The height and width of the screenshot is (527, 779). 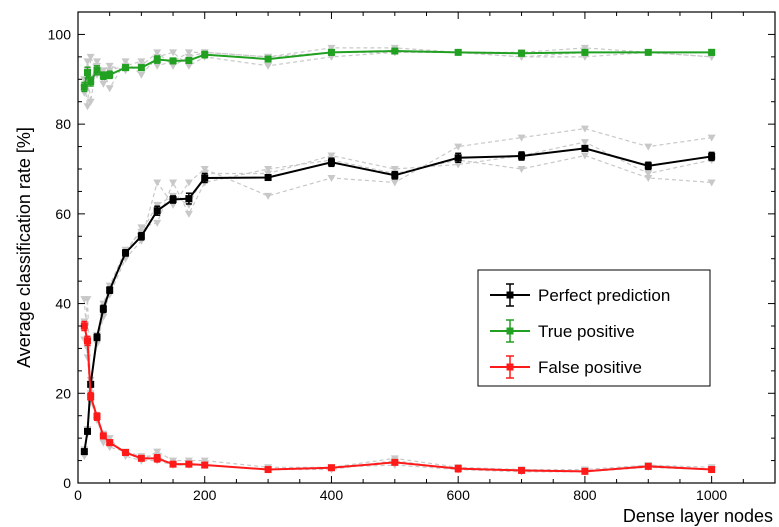 I want to click on y-axis-label: Average classification rate [%], so click(x=24, y=247).